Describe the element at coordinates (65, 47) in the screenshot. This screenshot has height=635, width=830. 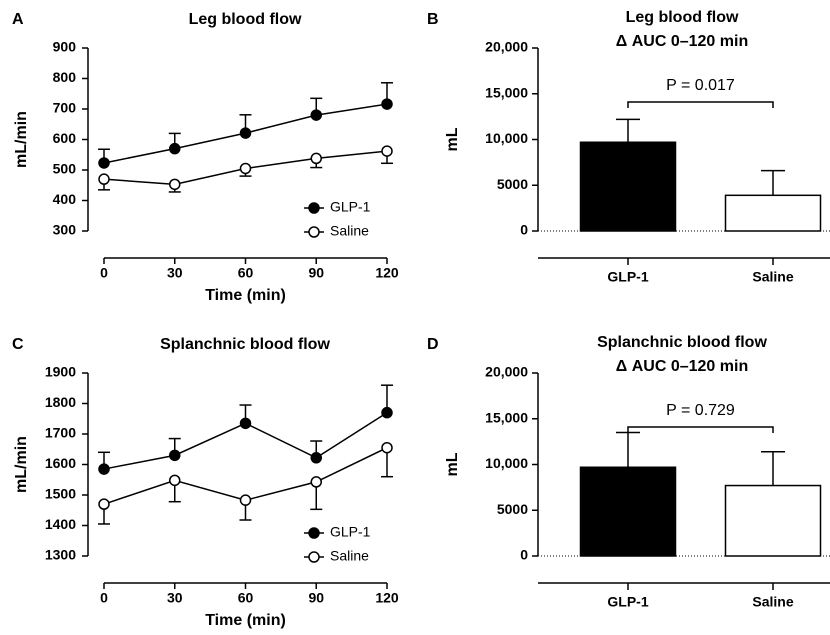
I see `y-tick-label: 900` at that location.